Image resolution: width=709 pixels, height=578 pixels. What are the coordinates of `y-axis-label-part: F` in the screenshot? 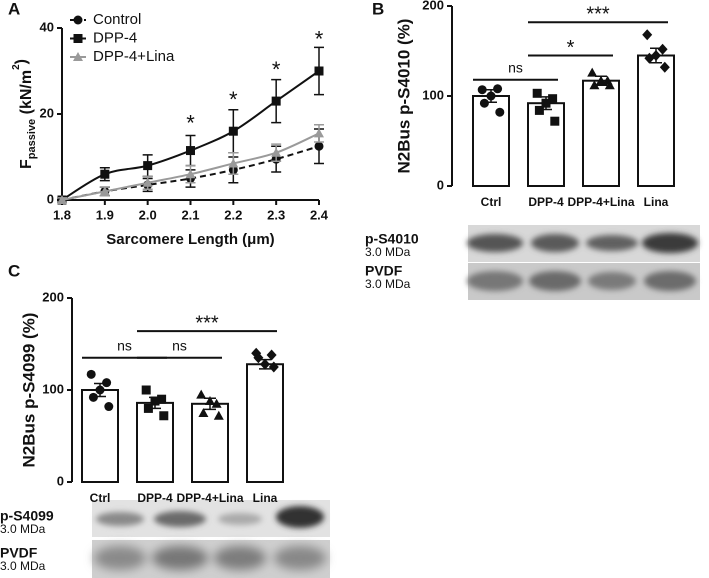 It's located at (26, 164).